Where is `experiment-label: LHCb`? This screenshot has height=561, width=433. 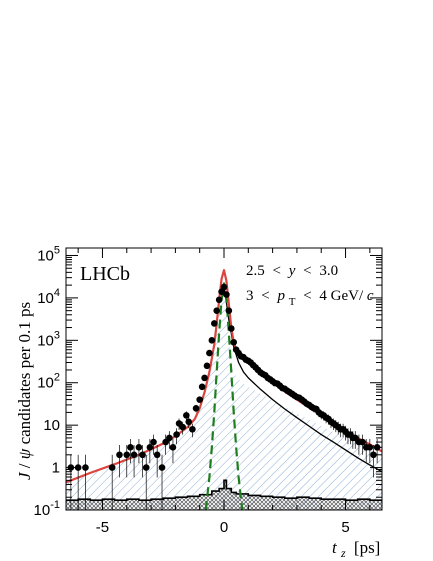 experiment-label: LHCb is located at coordinates (105, 274).